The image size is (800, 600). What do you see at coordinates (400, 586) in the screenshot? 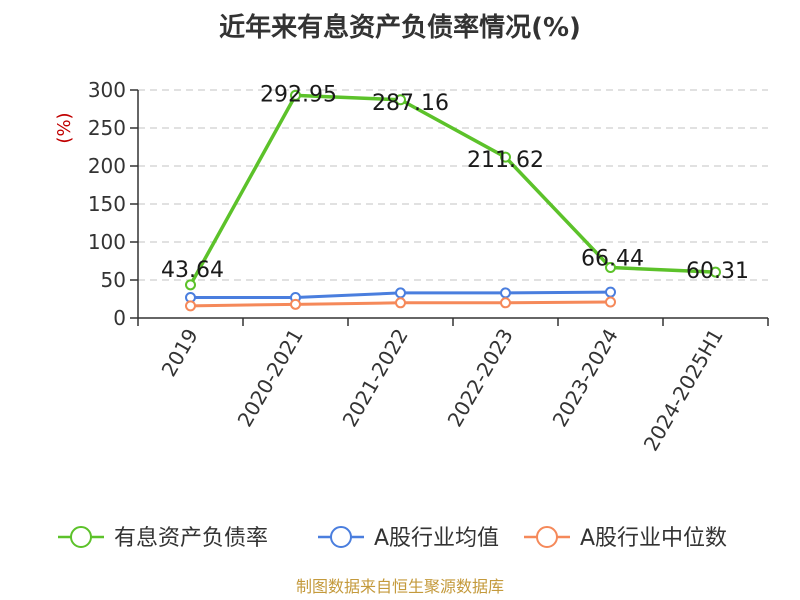
I see `source-note: 制图数据来自恒生聚源数据库` at bounding box center [400, 586].